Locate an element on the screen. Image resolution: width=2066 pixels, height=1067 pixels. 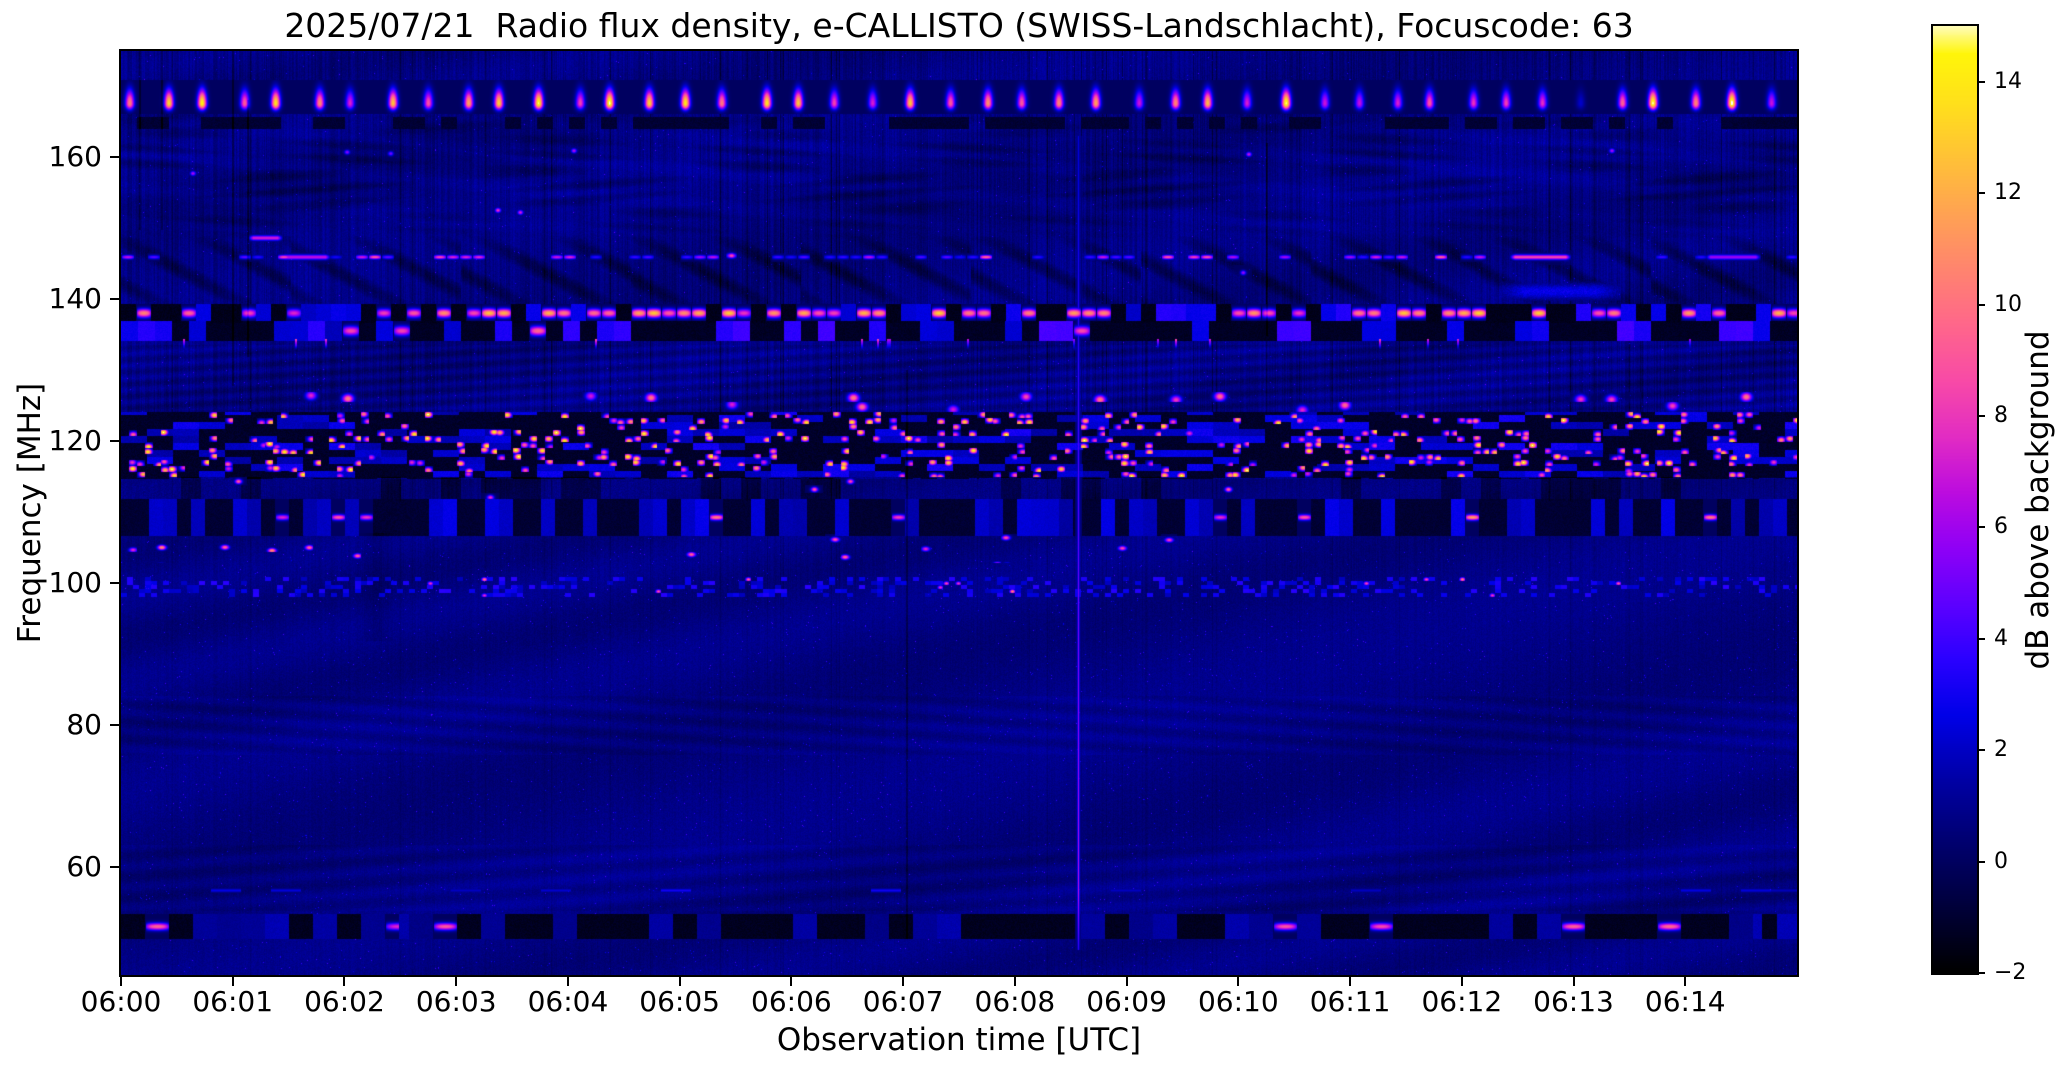
x-tick-label: 06:06 is located at coordinates (791, 1001).